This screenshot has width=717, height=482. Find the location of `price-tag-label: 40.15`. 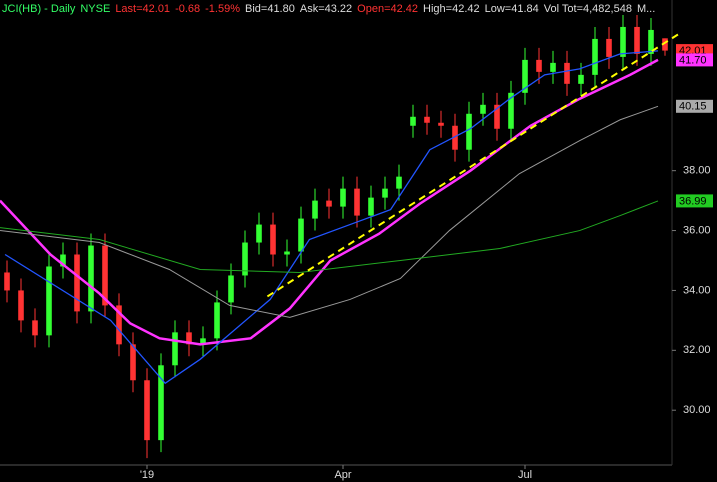

price-tag-label: 40.15 is located at coordinates (693, 107).